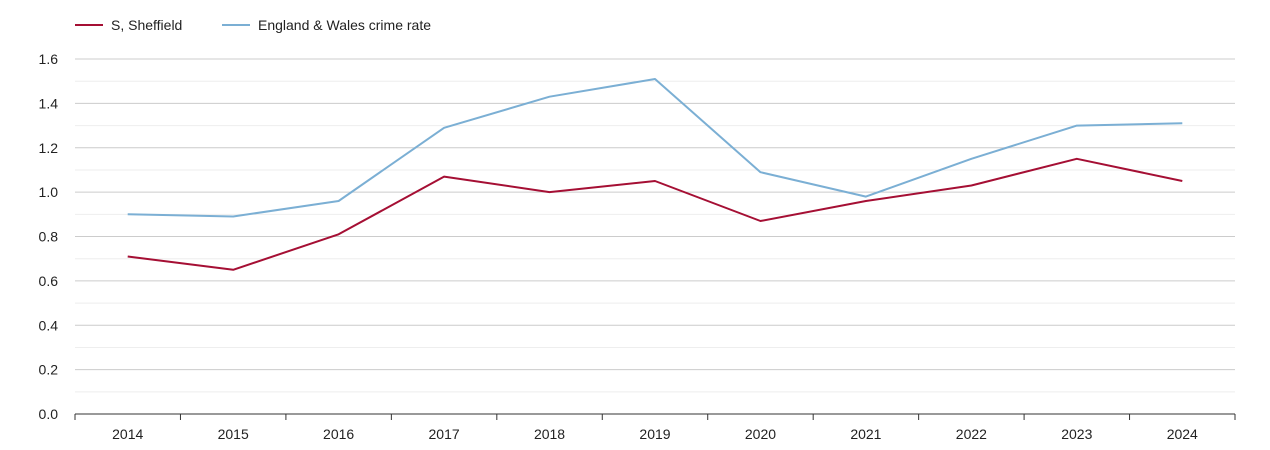  What do you see at coordinates (654, 434) in the screenshot?
I see `x-tick-label: 2019` at bounding box center [654, 434].